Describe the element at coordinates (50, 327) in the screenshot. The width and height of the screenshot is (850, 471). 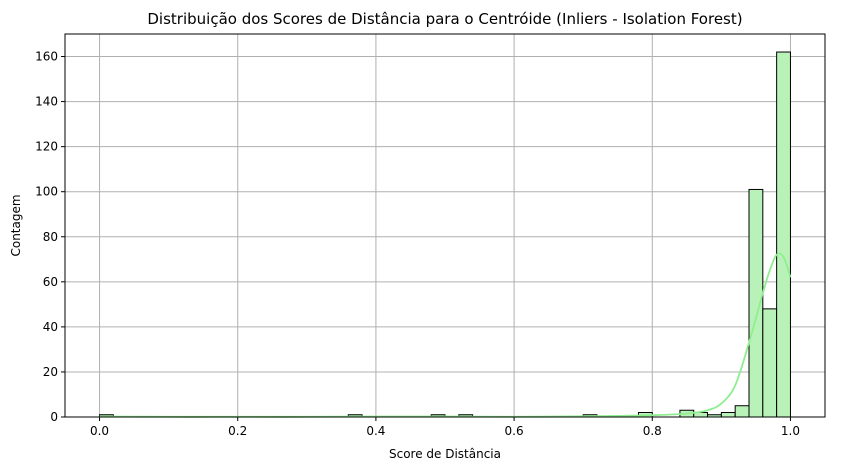
I see `y-tick-label: 40` at that location.